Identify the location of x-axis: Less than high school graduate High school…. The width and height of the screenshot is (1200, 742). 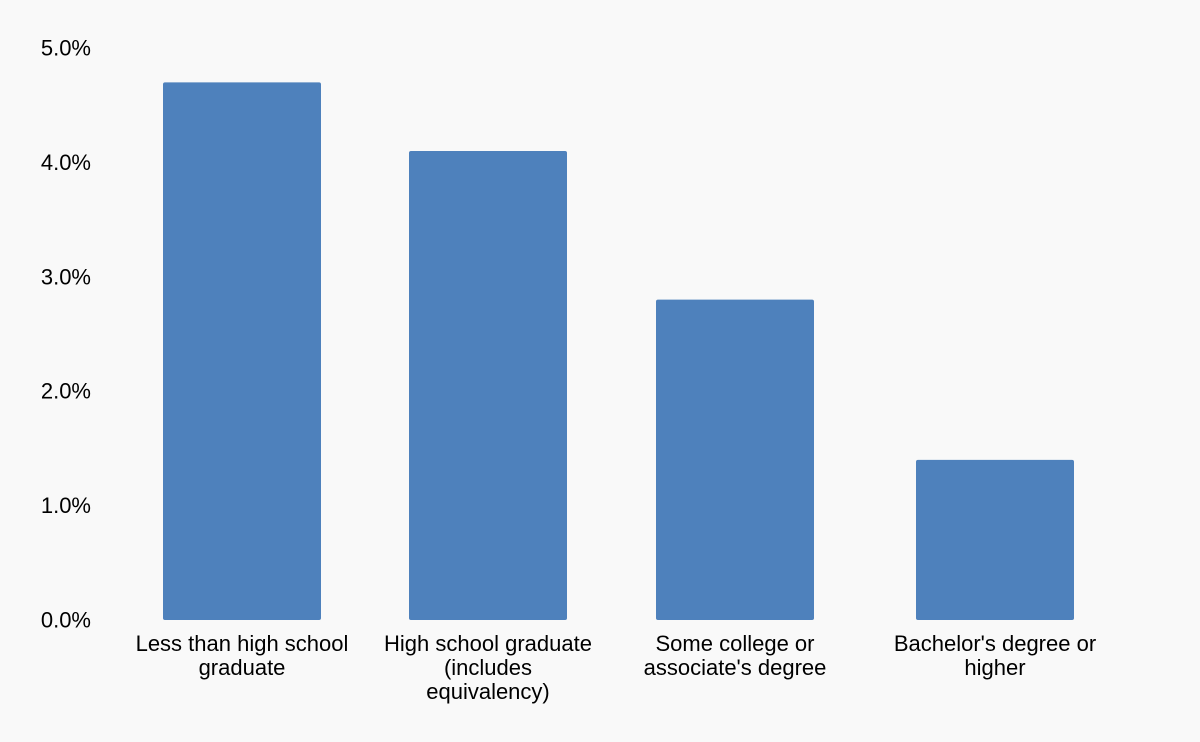
(616, 667).